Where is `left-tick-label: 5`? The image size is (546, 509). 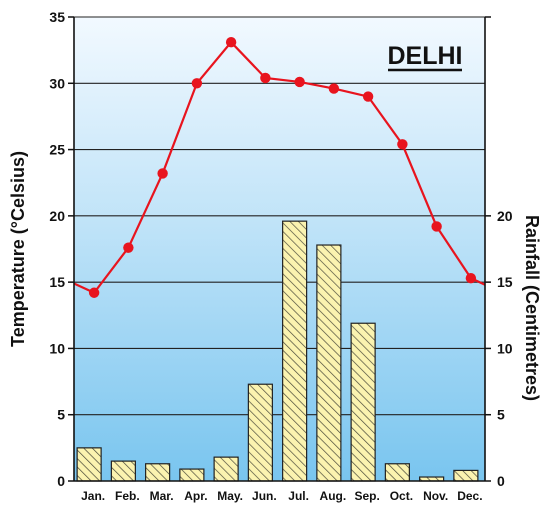
left-tick-label: 5 is located at coordinates (61, 415).